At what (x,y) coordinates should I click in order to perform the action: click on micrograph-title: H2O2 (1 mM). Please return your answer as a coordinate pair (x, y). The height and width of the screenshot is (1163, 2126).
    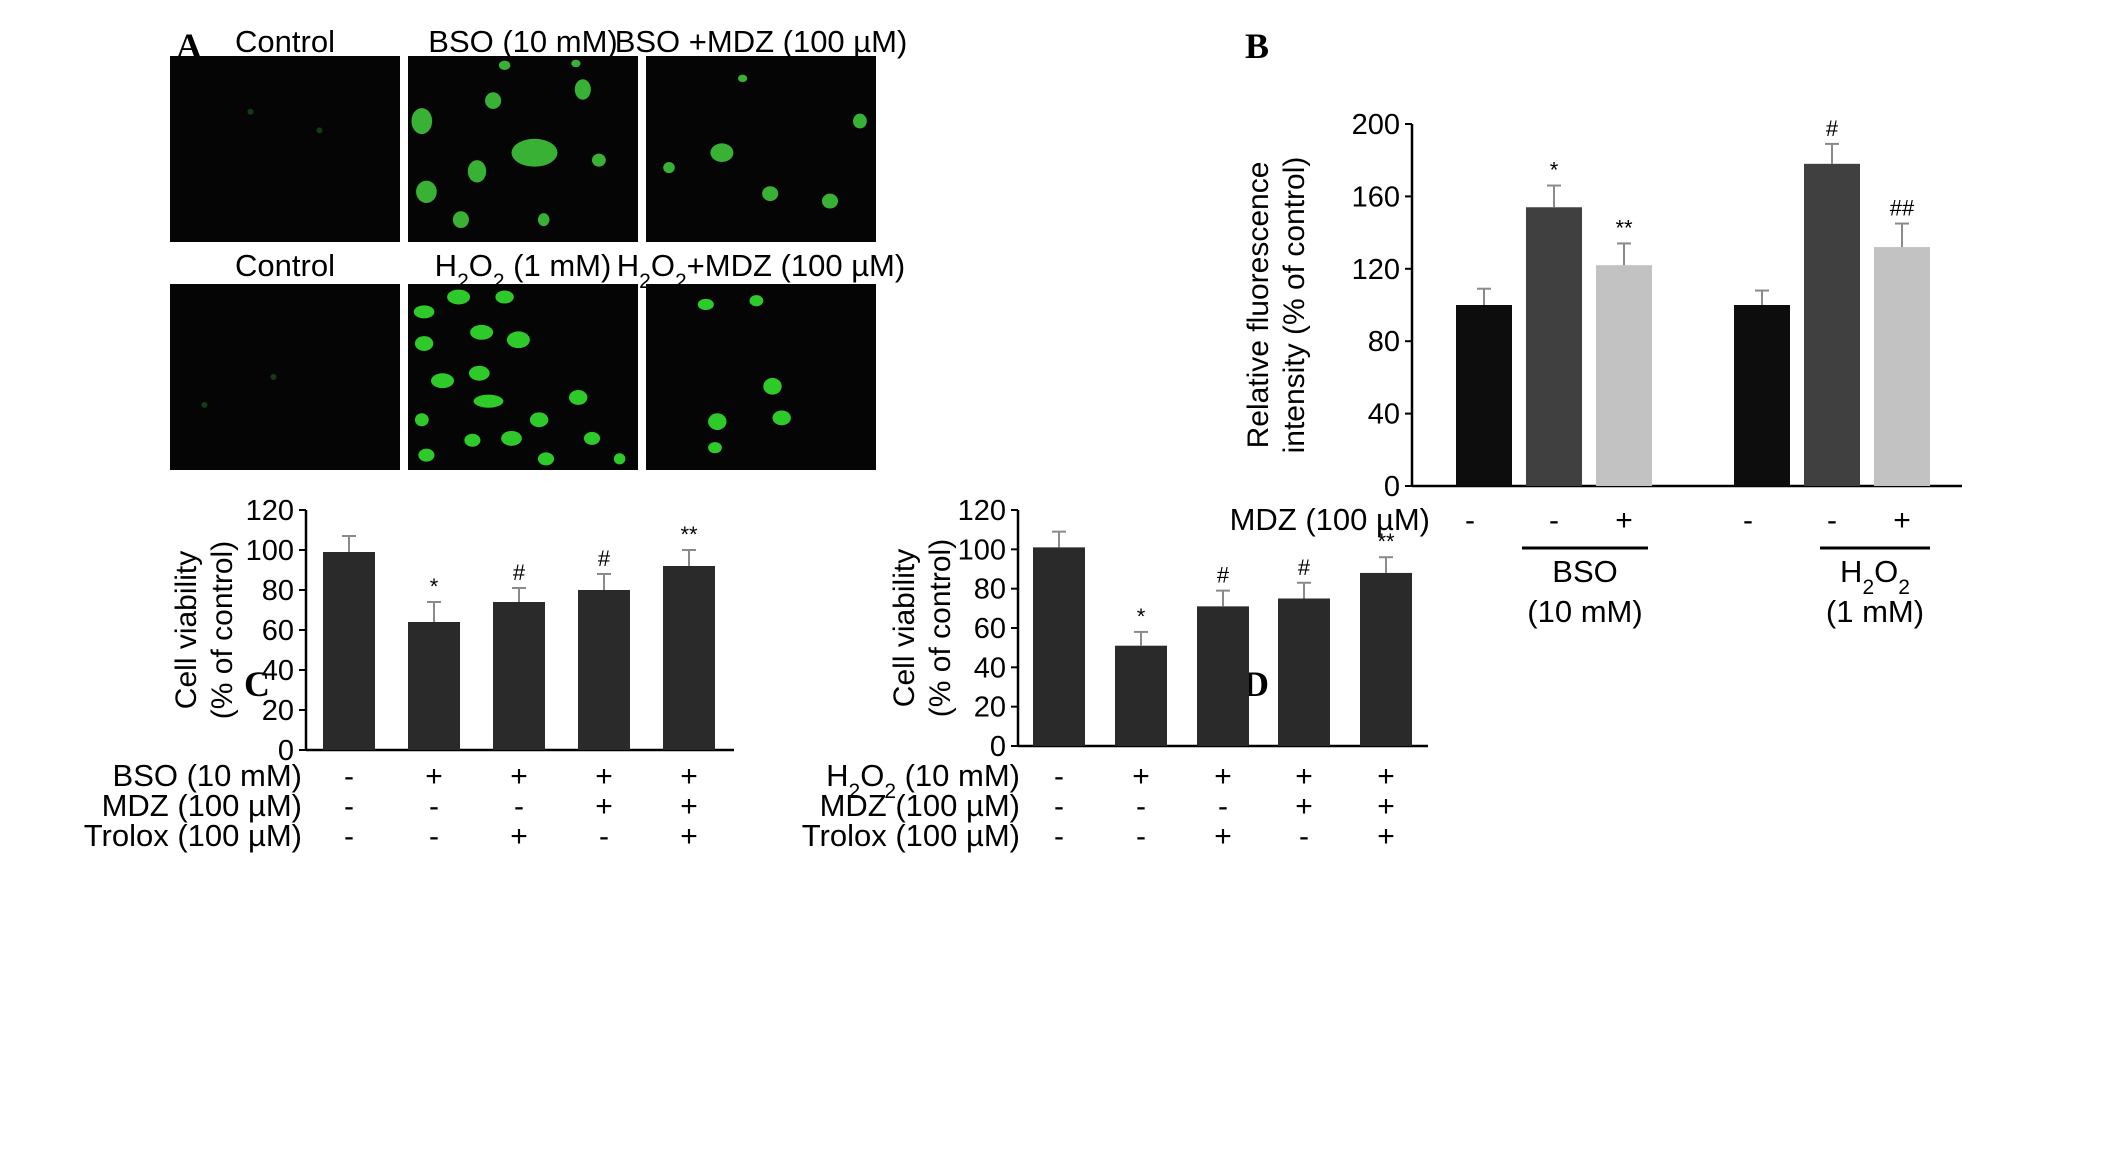
    Looking at the image, I should click on (523, 270).